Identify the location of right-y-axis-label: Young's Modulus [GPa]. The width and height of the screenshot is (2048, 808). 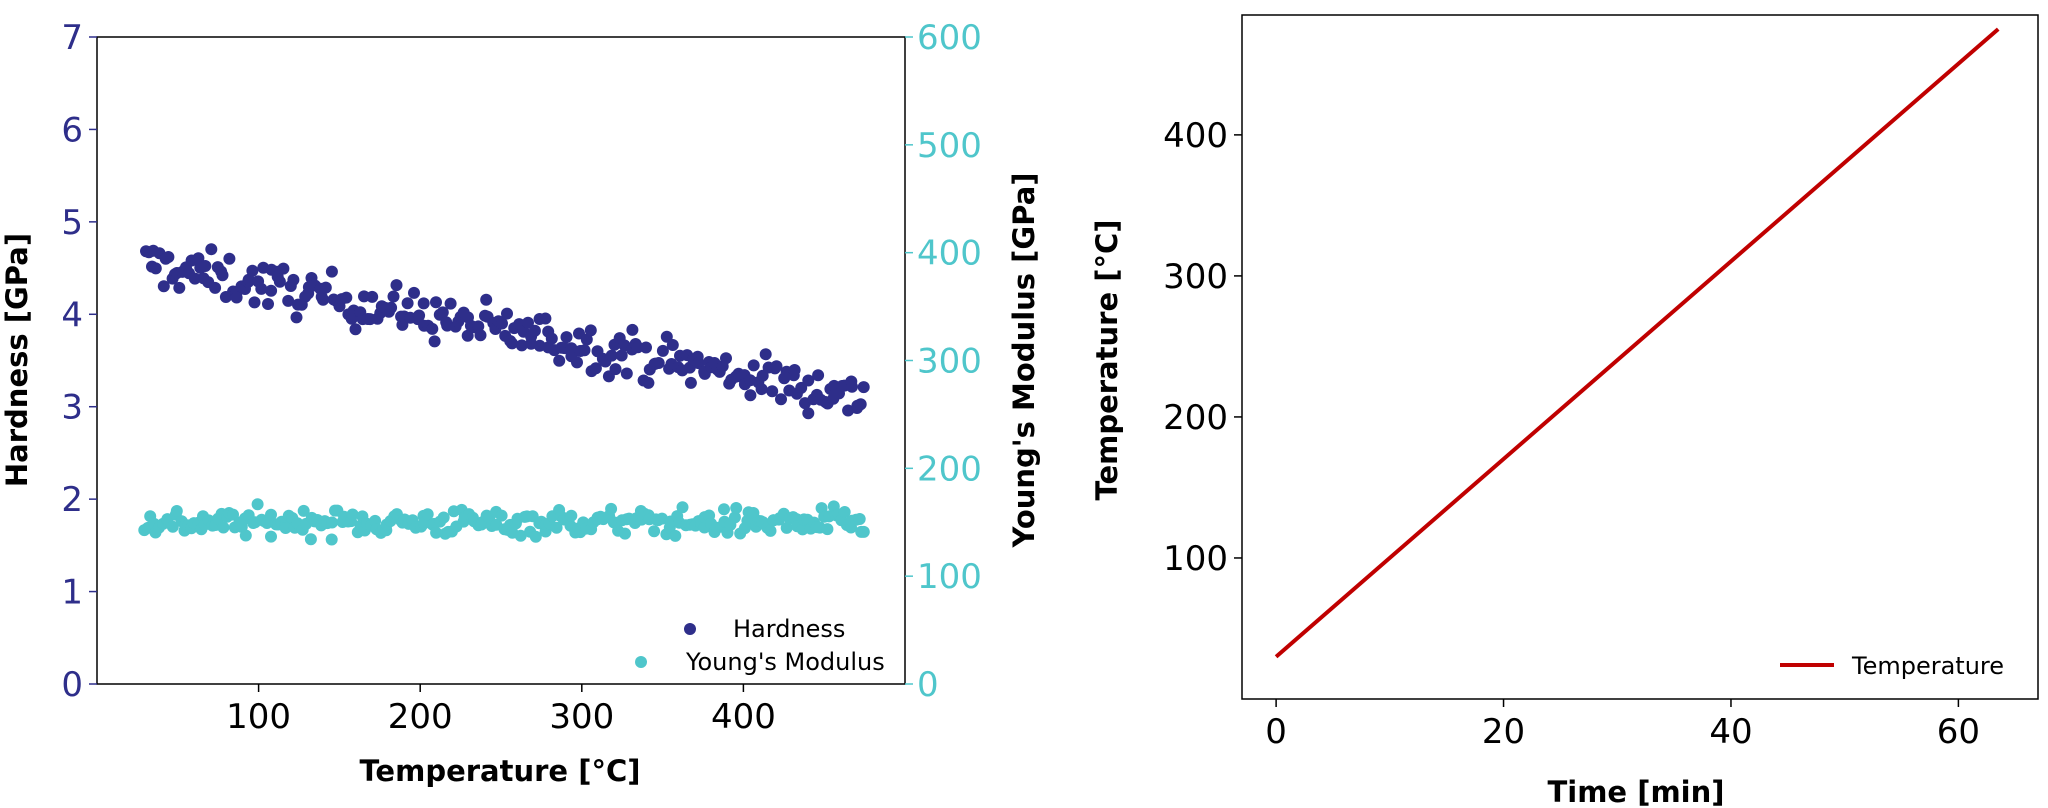
(1024, 360).